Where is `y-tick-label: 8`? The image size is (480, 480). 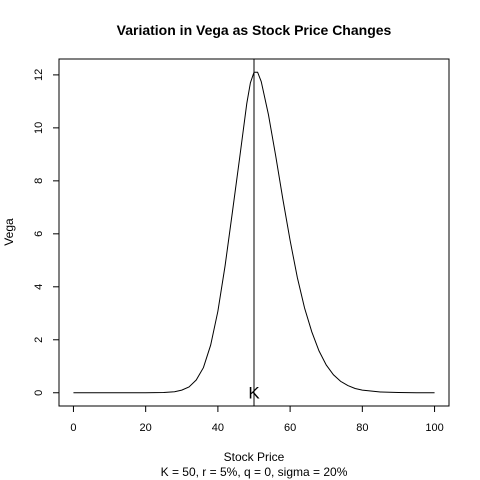 y-tick-label: 8 is located at coordinates (39, 181).